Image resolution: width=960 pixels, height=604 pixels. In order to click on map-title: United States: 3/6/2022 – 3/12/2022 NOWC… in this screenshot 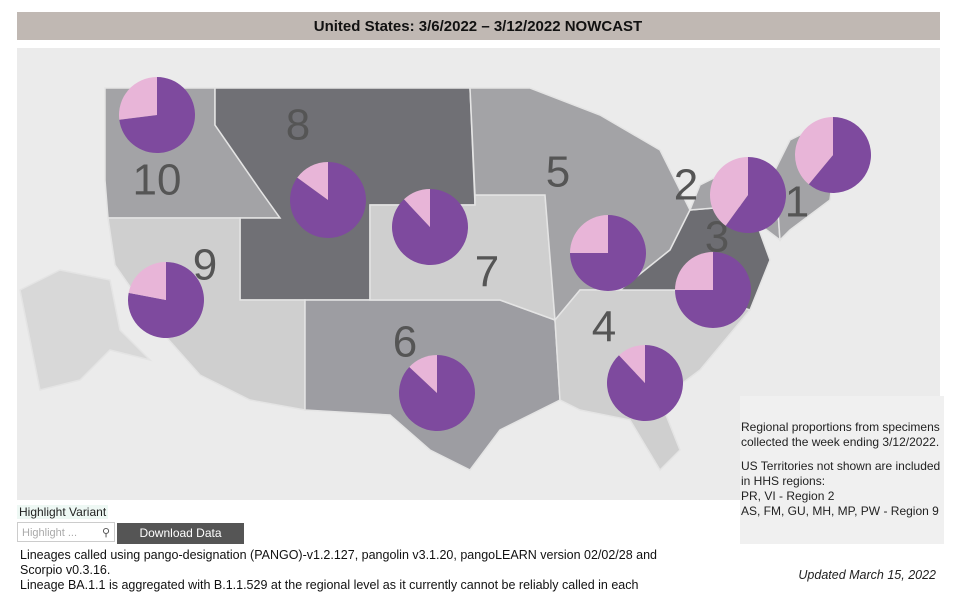, I will do `click(478, 26)`.